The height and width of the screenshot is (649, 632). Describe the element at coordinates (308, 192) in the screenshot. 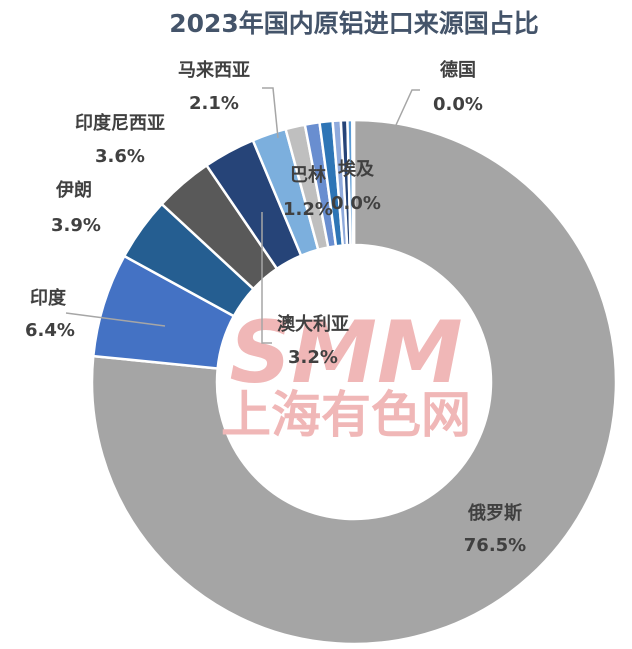

I see `slice-label-7: 巴林 1.2%` at that location.